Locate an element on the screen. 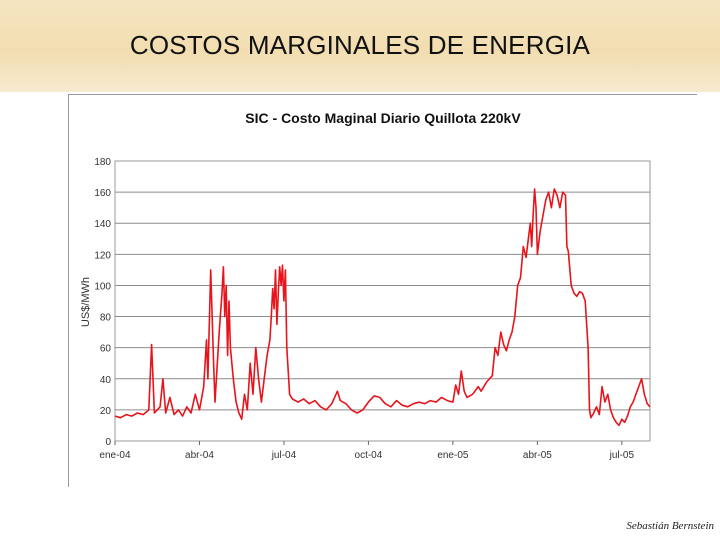 This screenshot has height=540, width=720. y-tick-label: 60 is located at coordinates (106, 349).